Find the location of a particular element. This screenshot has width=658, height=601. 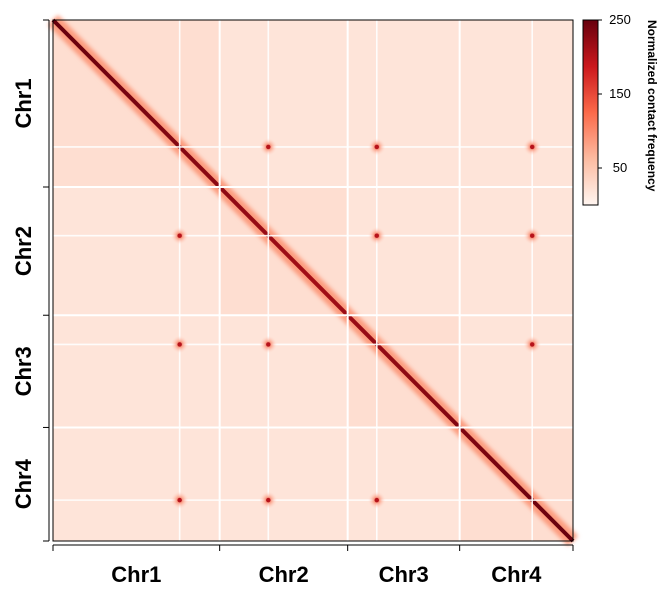

colorbar-title: Normalized contact frequency is located at coordinates (651, 106).